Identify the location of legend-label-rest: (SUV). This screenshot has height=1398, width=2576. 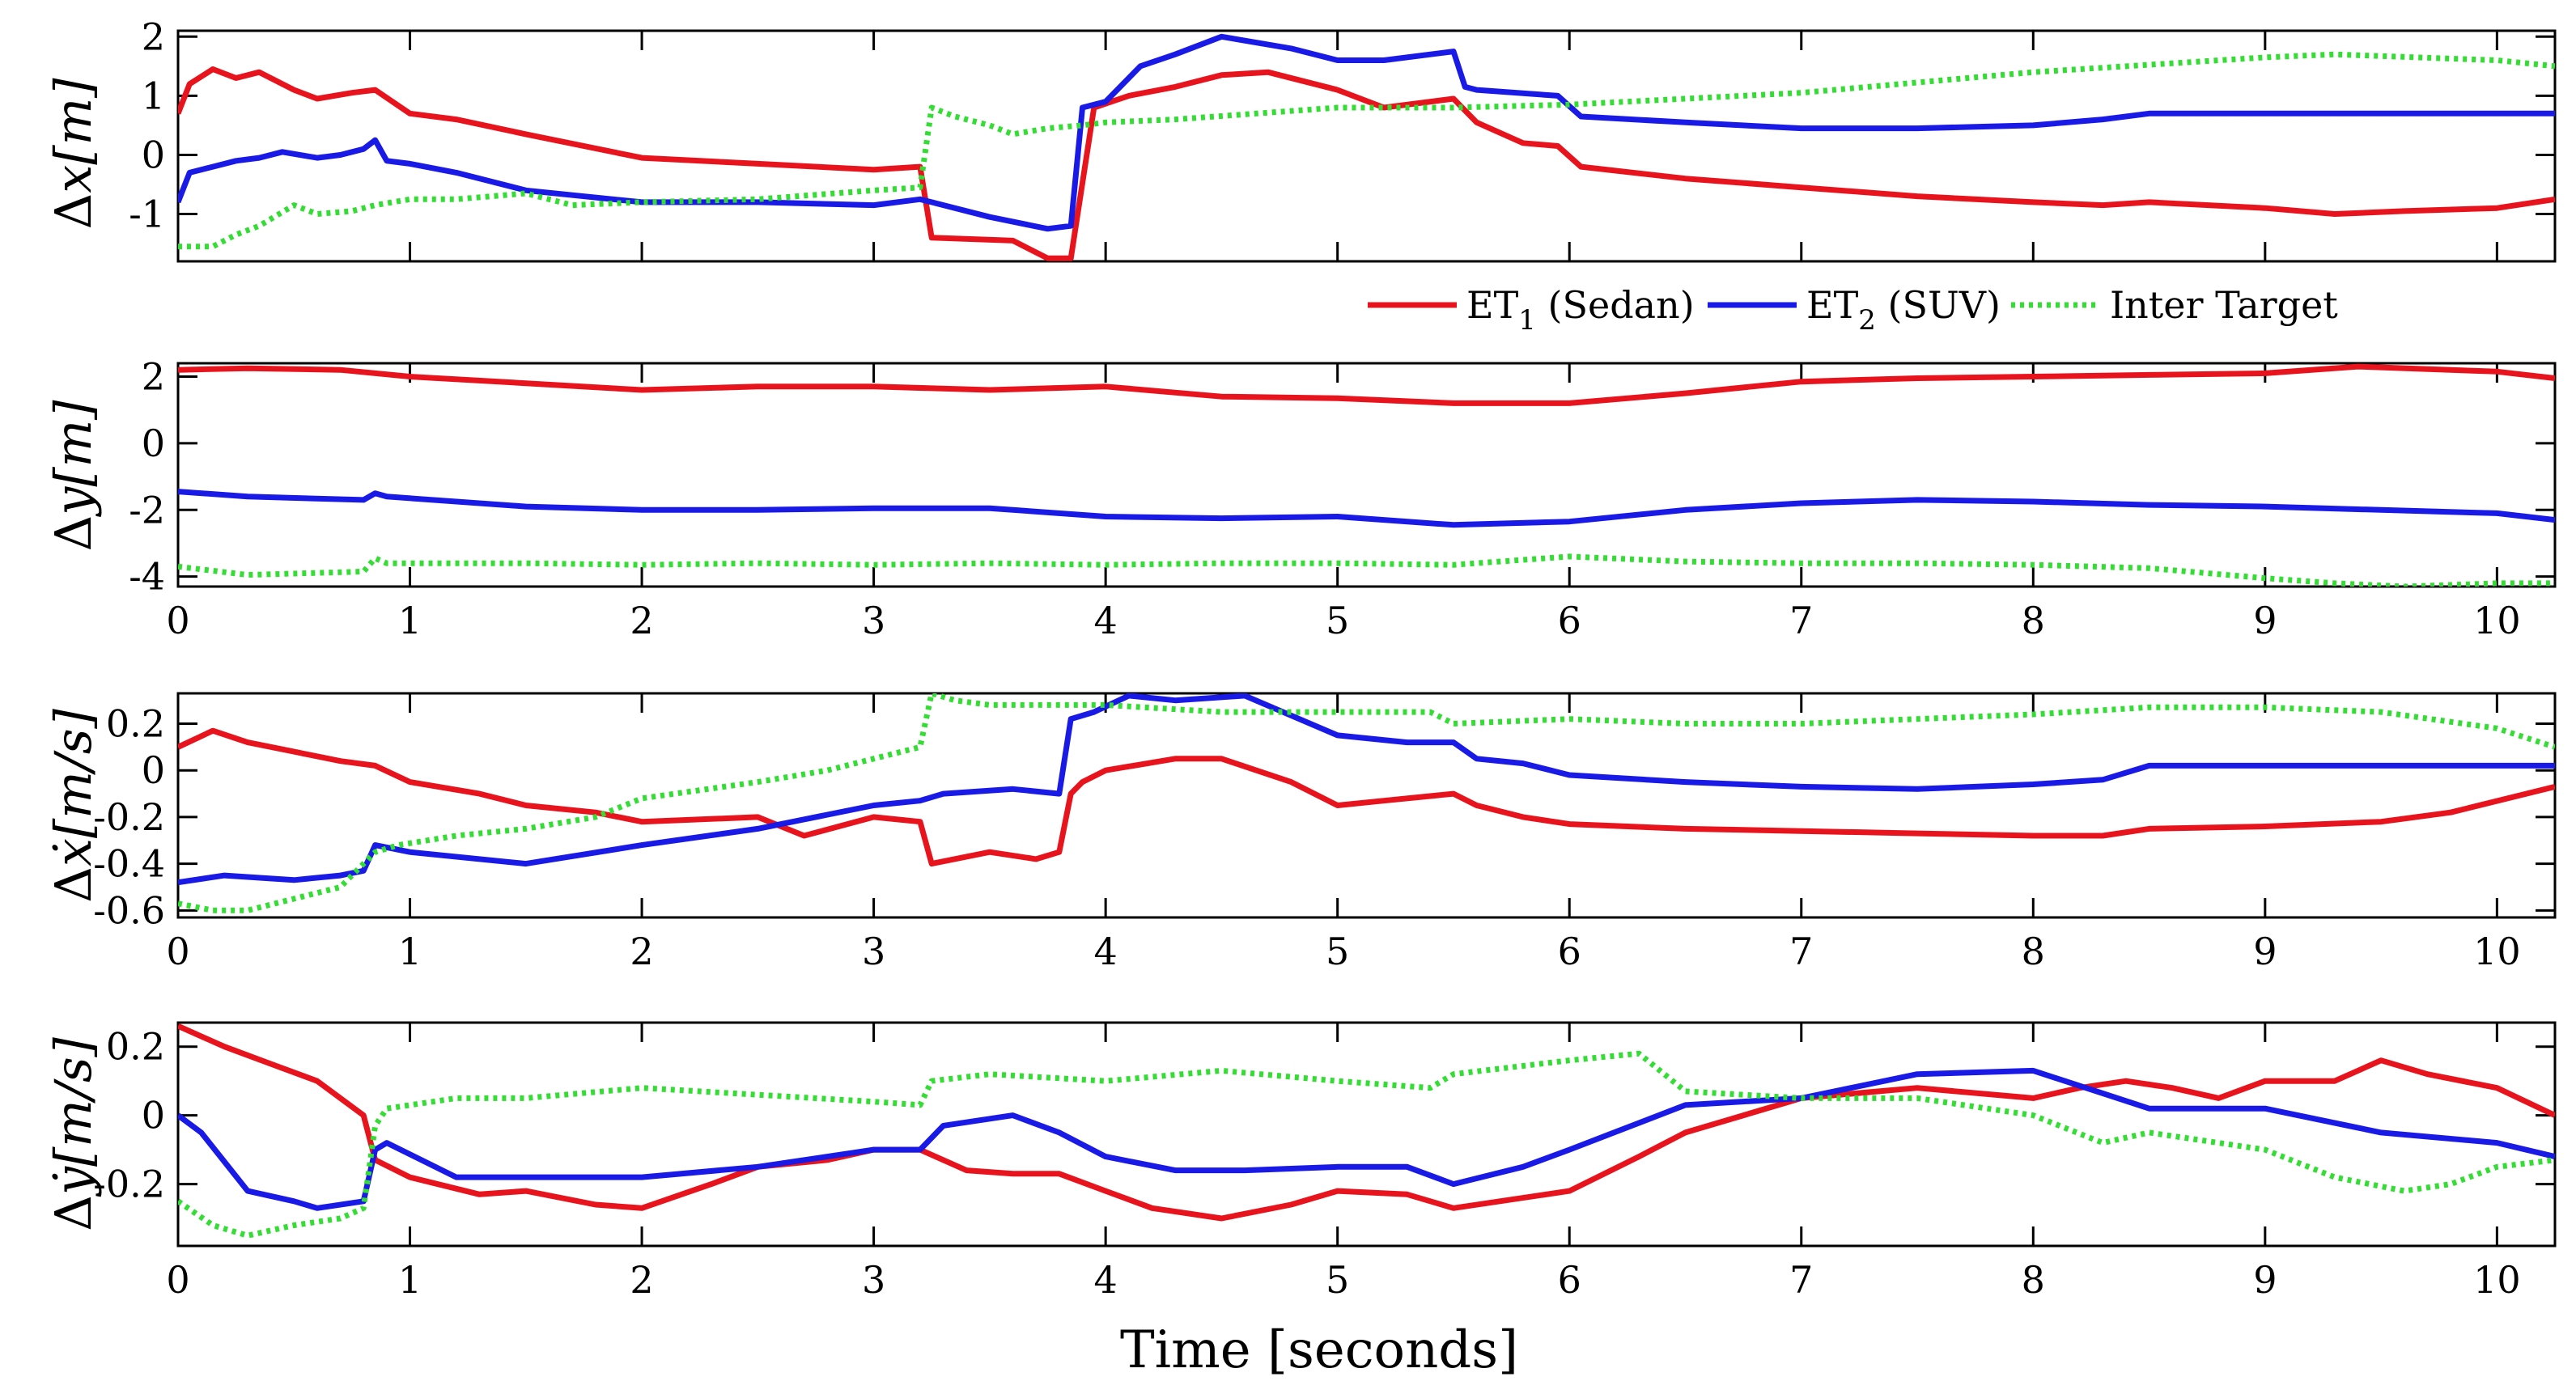
(1938, 305).